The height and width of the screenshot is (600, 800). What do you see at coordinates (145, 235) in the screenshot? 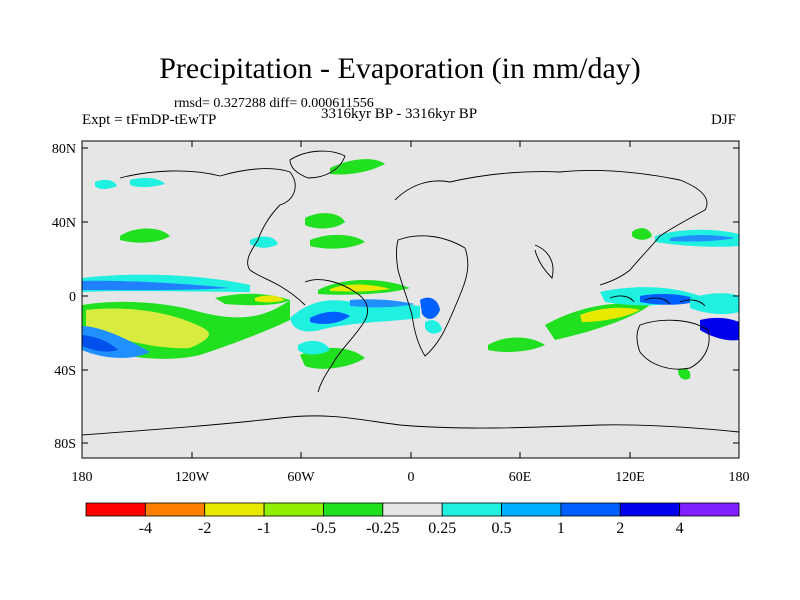
I see `north-pacific-east-green` at bounding box center [145, 235].